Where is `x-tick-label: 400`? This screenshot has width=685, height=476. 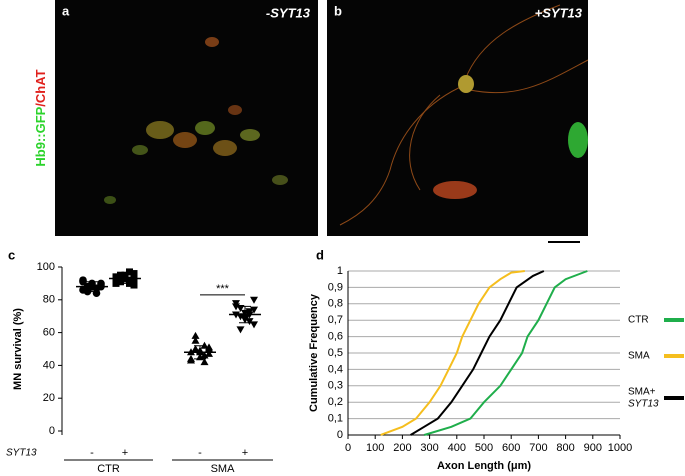 x-tick-label: 400 is located at coordinates (457, 448).